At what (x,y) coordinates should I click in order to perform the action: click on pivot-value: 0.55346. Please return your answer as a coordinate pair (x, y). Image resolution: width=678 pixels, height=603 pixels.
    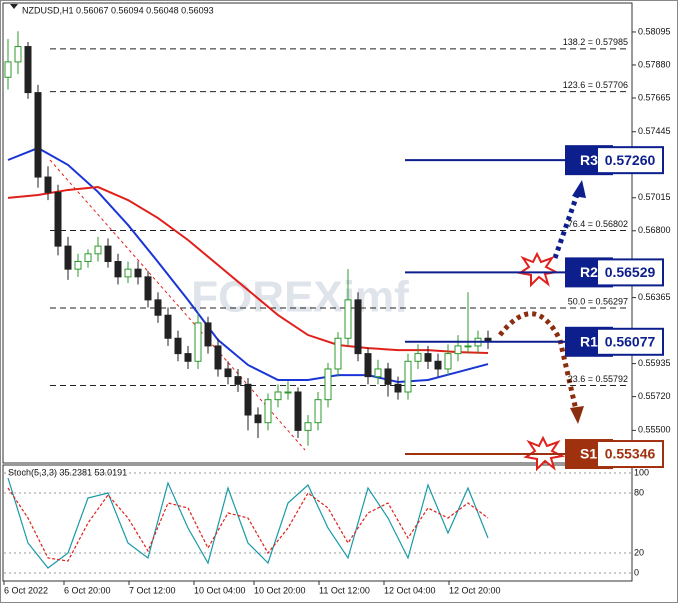
    Looking at the image, I should click on (630, 454).